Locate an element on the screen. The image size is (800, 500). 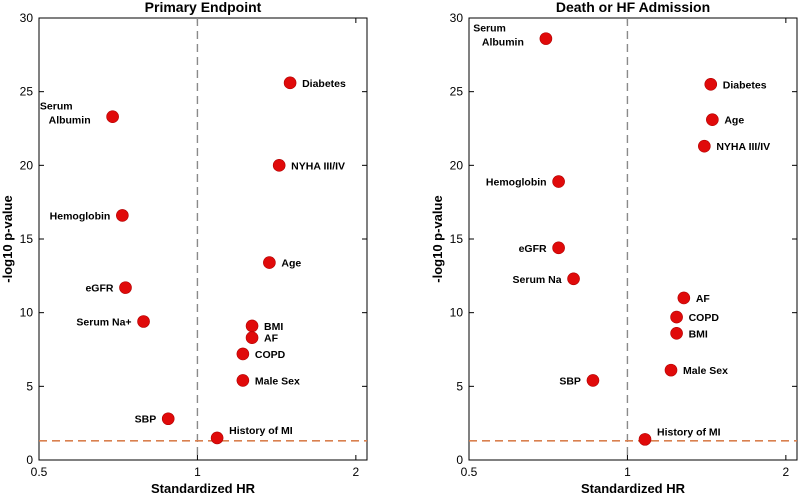
chart-title: Death or HF Admission is located at coordinates (633, 7).